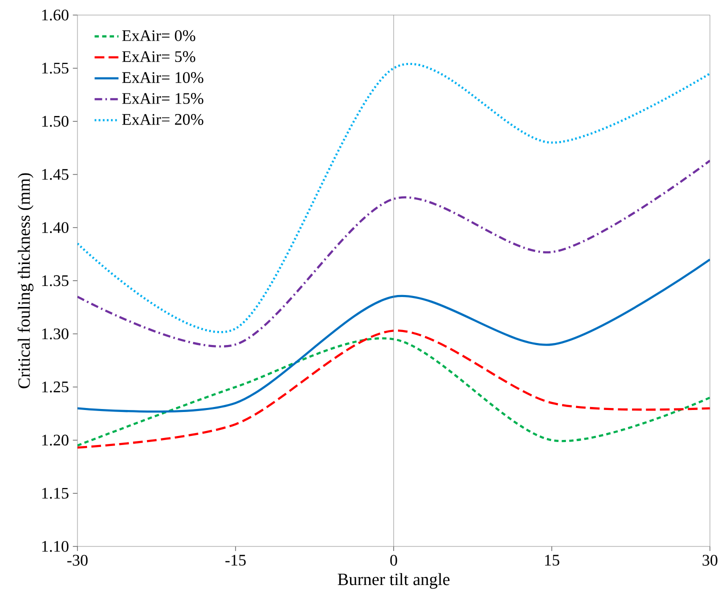  I want to click on y-tick-label: 1.60, so click(55, 14).